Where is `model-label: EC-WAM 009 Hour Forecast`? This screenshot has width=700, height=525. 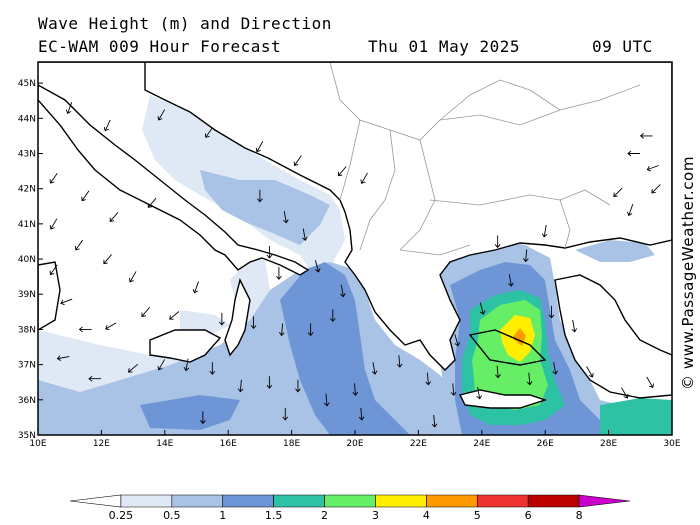 model-label: EC-WAM 009 Hour Forecast is located at coordinates (160, 46).